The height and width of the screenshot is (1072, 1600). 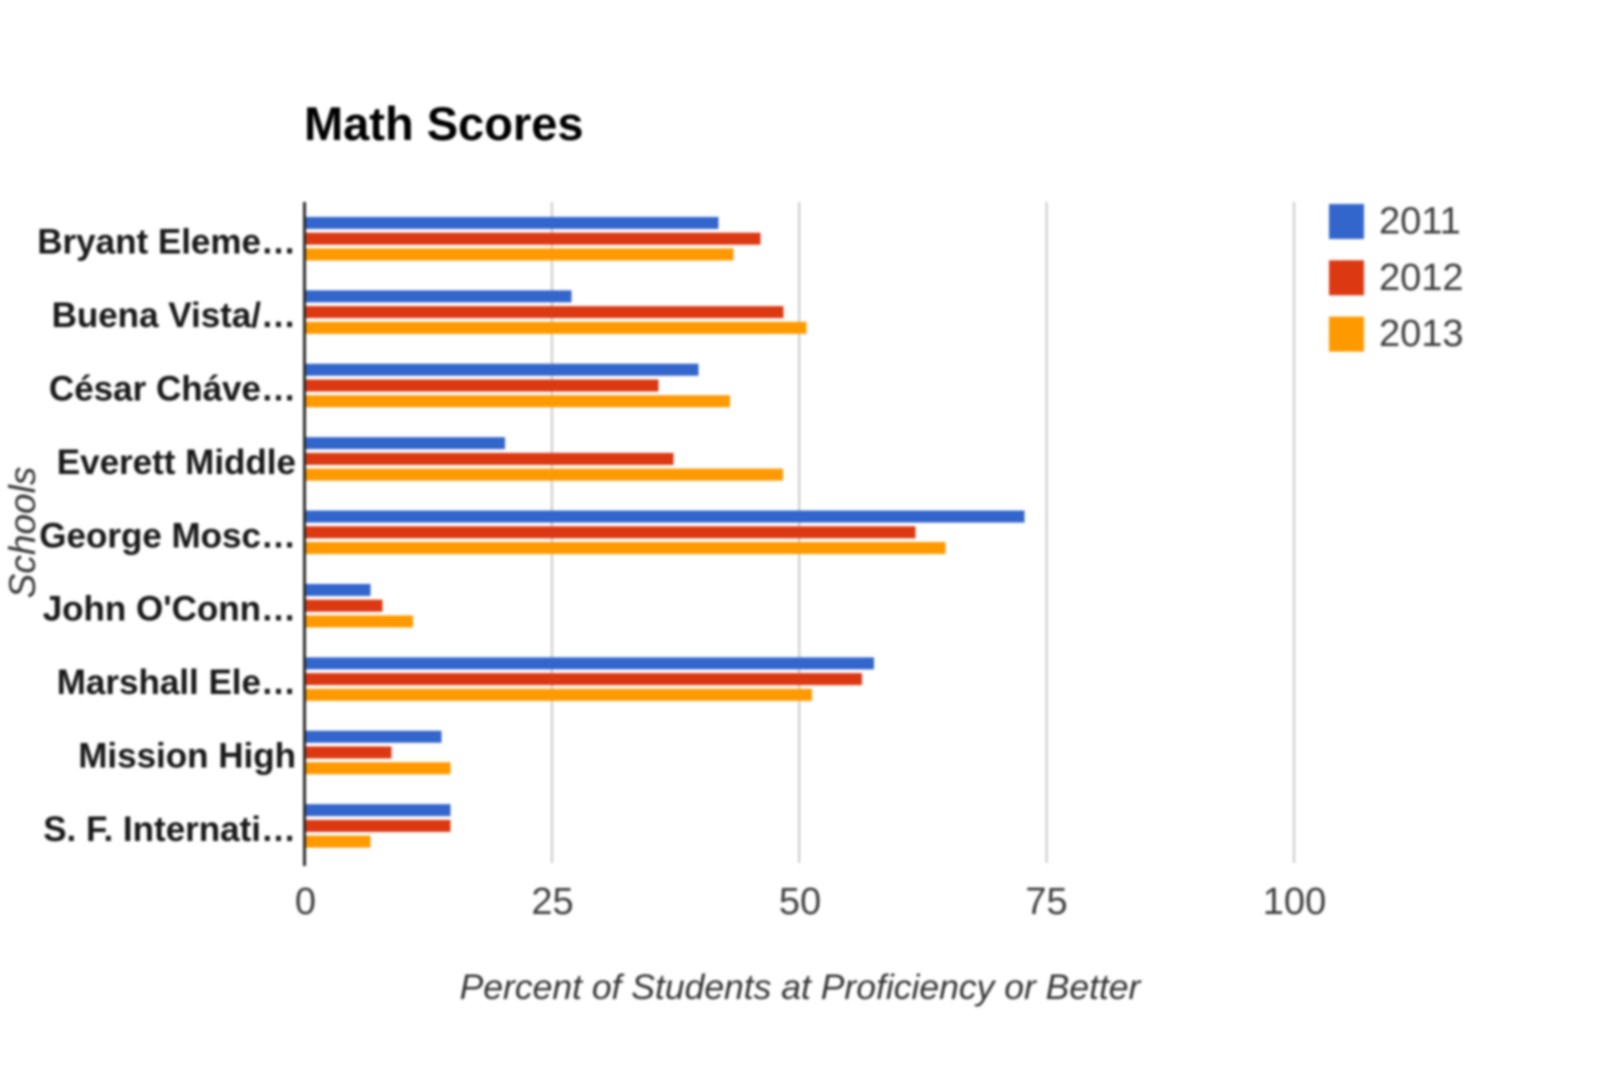 I want to click on svg-text: 2011, so click(x=1420, y=222).